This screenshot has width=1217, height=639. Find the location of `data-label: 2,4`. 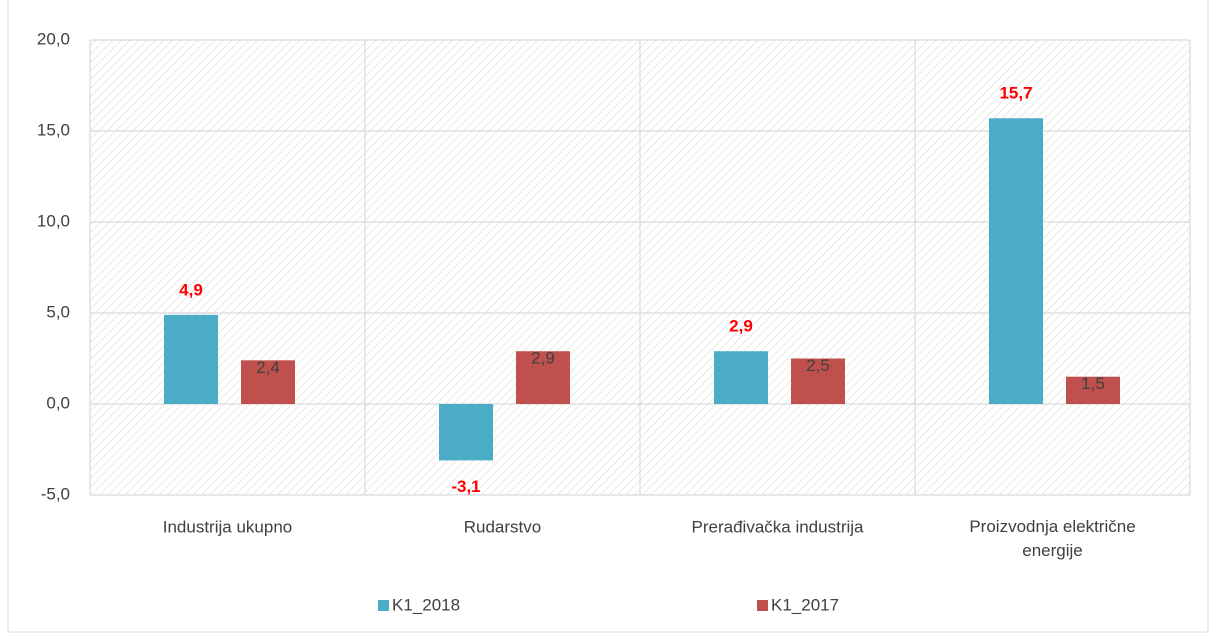

data-label: 2,4 is located at coordinates (268, 367).